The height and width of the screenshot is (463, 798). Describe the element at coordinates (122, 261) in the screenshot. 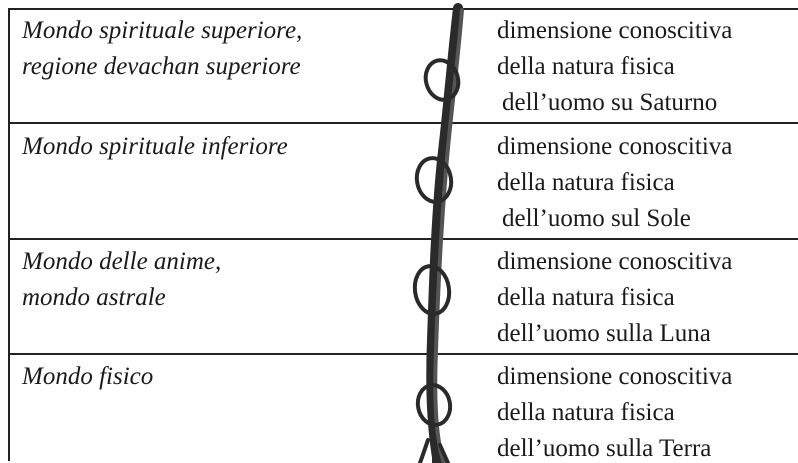

I see `world-name: Mondo delle anime,` at that location.